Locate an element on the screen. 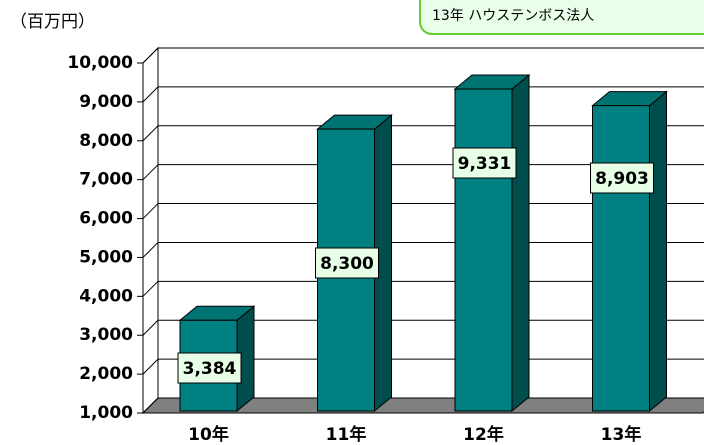 The width and height of the screenshot is (704, 445). value-label: 3,384 is located at coordinates (210, 369).